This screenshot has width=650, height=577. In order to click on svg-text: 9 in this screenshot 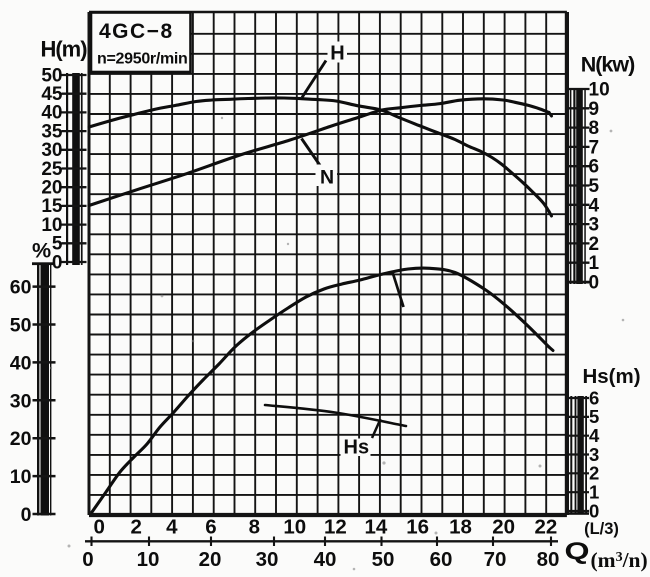, I will do `click(594, 109)`.